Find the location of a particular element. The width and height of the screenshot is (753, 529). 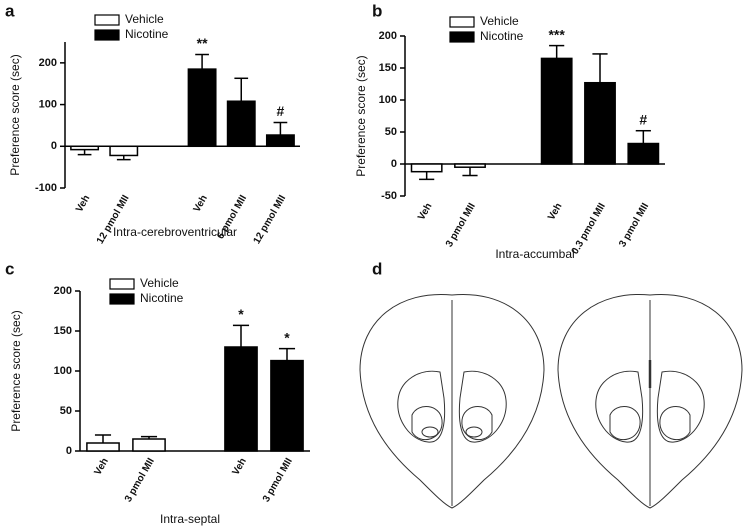

y-tick-label: -100 is located at coordinates (46, 188).